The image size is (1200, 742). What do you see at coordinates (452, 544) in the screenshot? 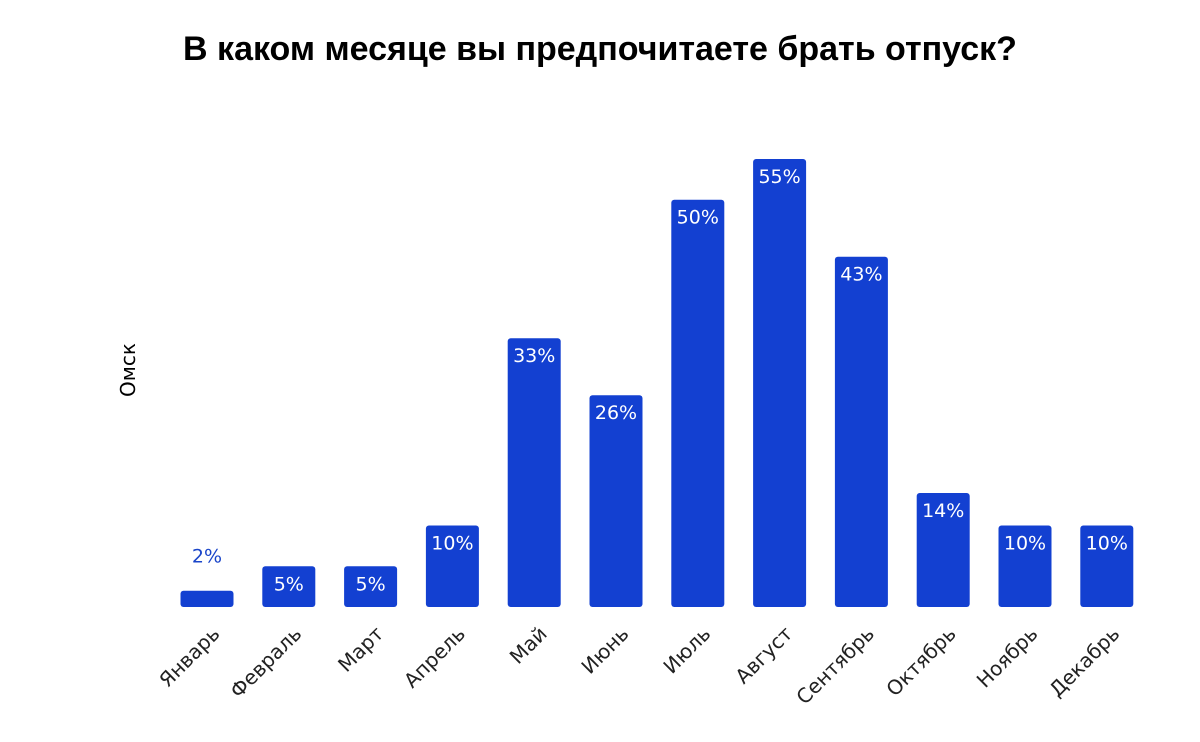
I see `bar-value-label-4: 10%` at bounding box center [452, 544].